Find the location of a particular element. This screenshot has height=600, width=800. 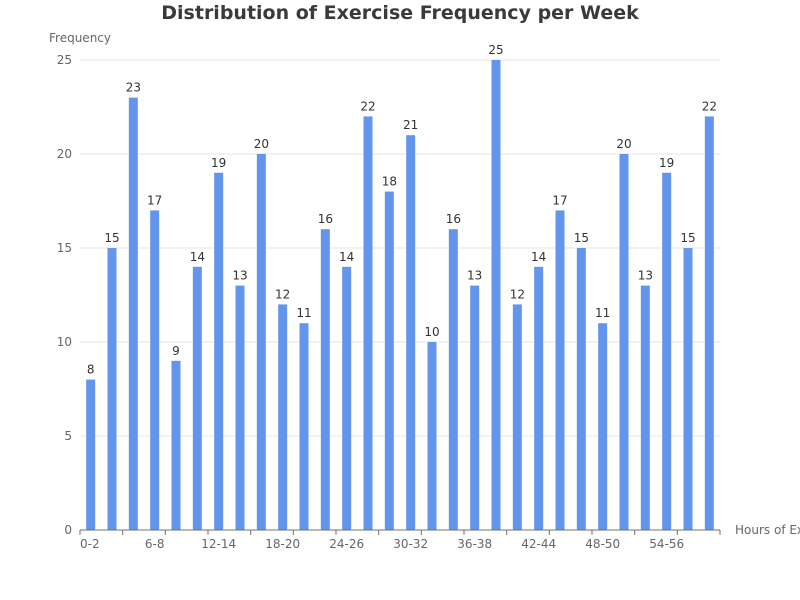

x-tick-label: 42-44 is located at coordinates (538, 544).